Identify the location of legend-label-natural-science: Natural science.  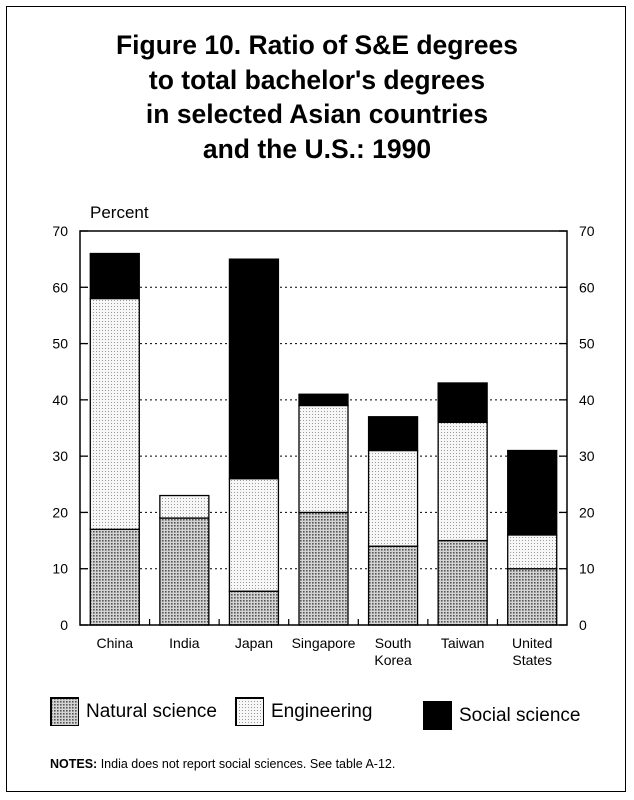
(151, 711).